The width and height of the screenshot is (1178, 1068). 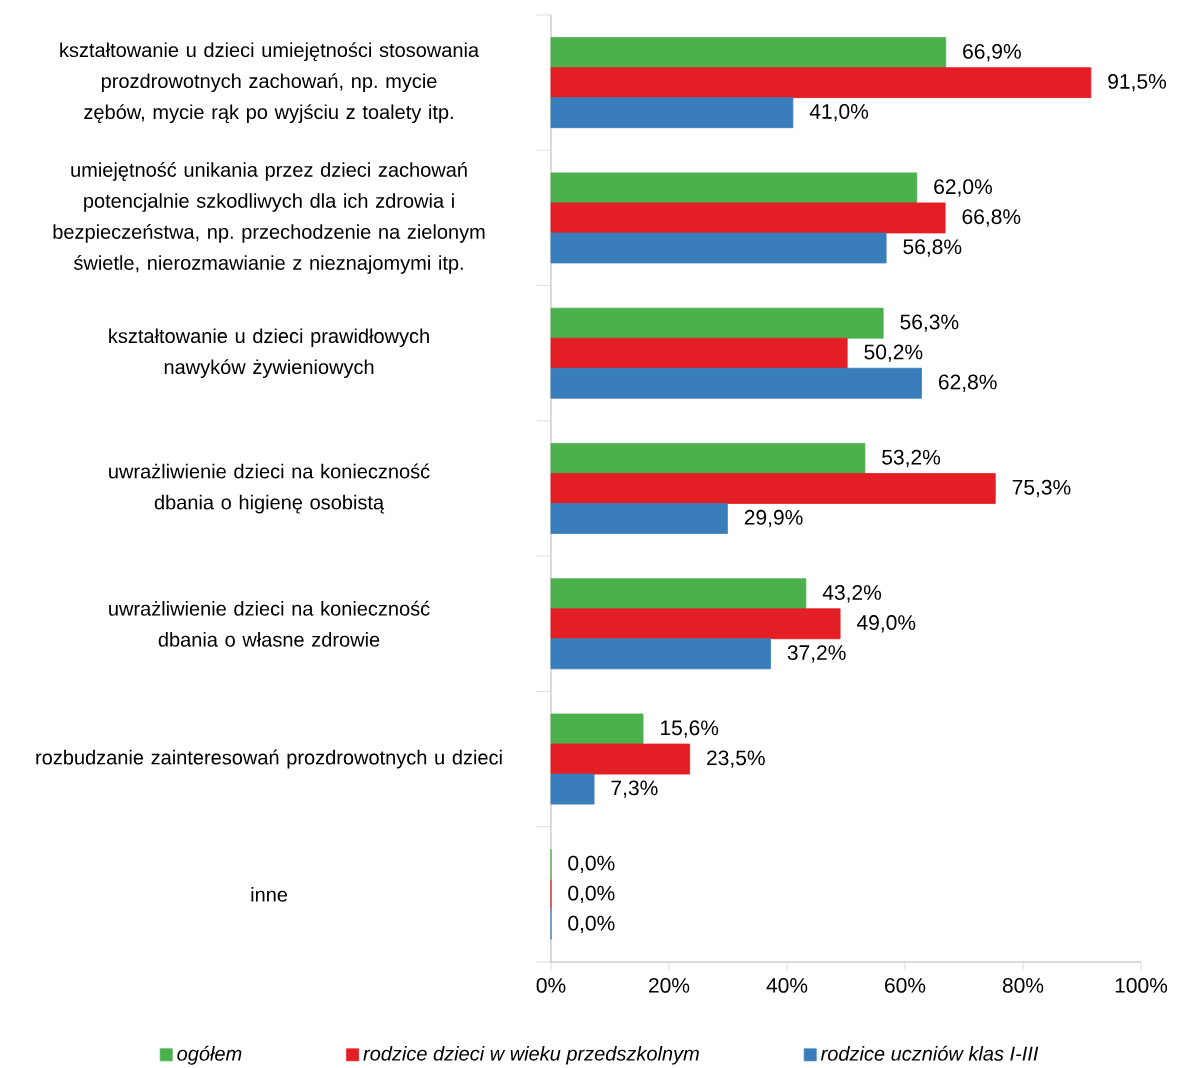 I want to click on y-tick-label: rozbudzanie zainteresowań prozdrowotnych u dzieci, so click(x=269, y=759).